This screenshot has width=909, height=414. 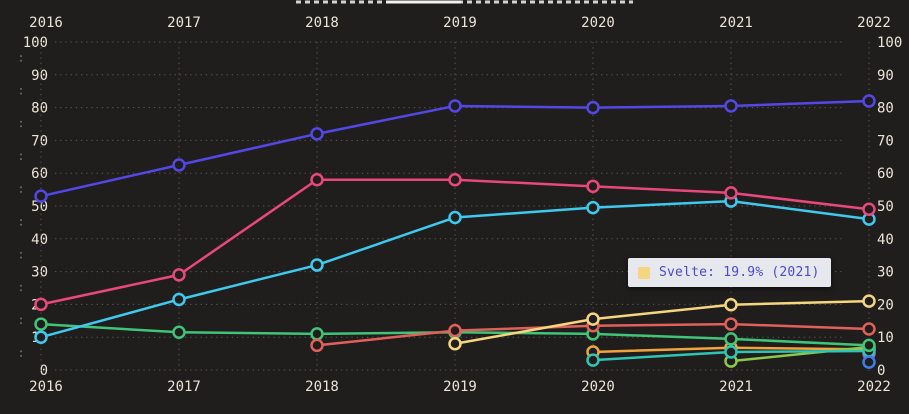 What do you see at coordinates (44, 371) in the screenshot?
I see `y-axis-label-left-0: 0` at bounding box center [44, 371].